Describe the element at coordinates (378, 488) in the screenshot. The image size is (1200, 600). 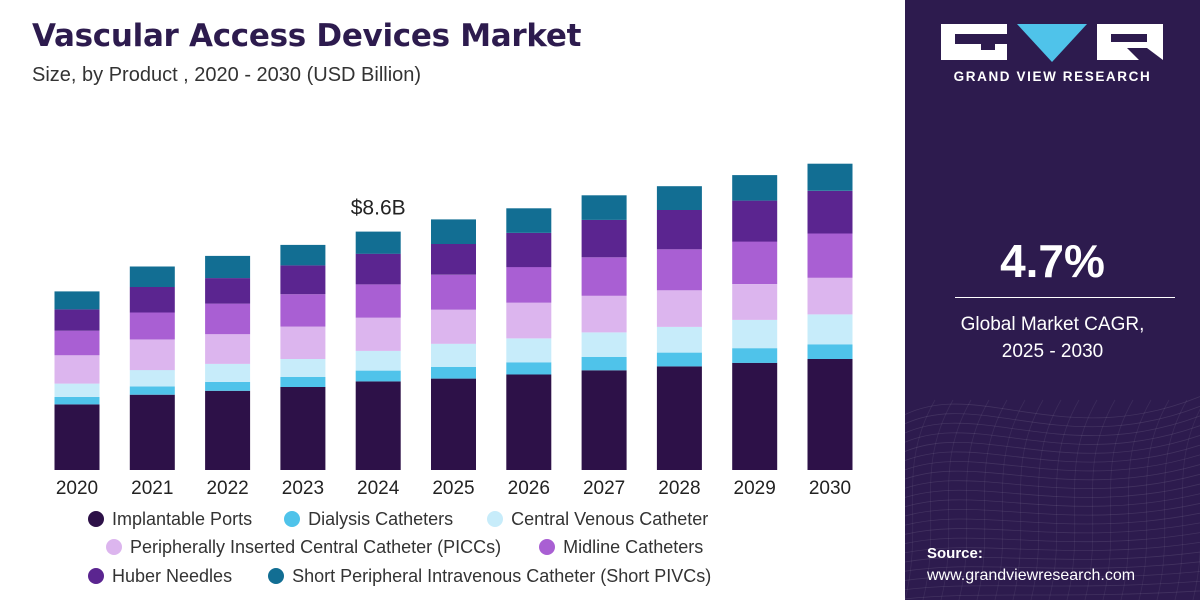
I see `x-tick-label: 2024` at that location.